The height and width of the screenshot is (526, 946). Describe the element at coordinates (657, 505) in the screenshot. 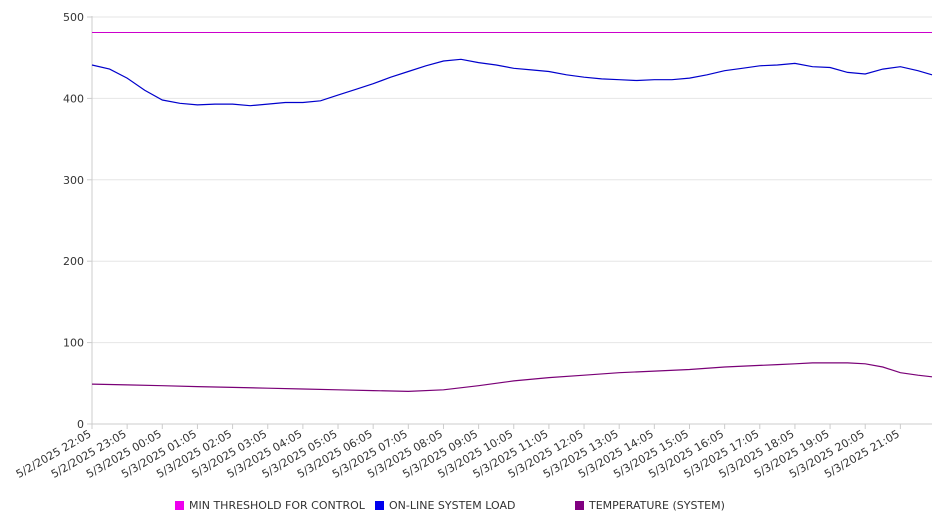

I see `legend-label-temperature: TEMPERATURE (SYSTEM)` at that location.